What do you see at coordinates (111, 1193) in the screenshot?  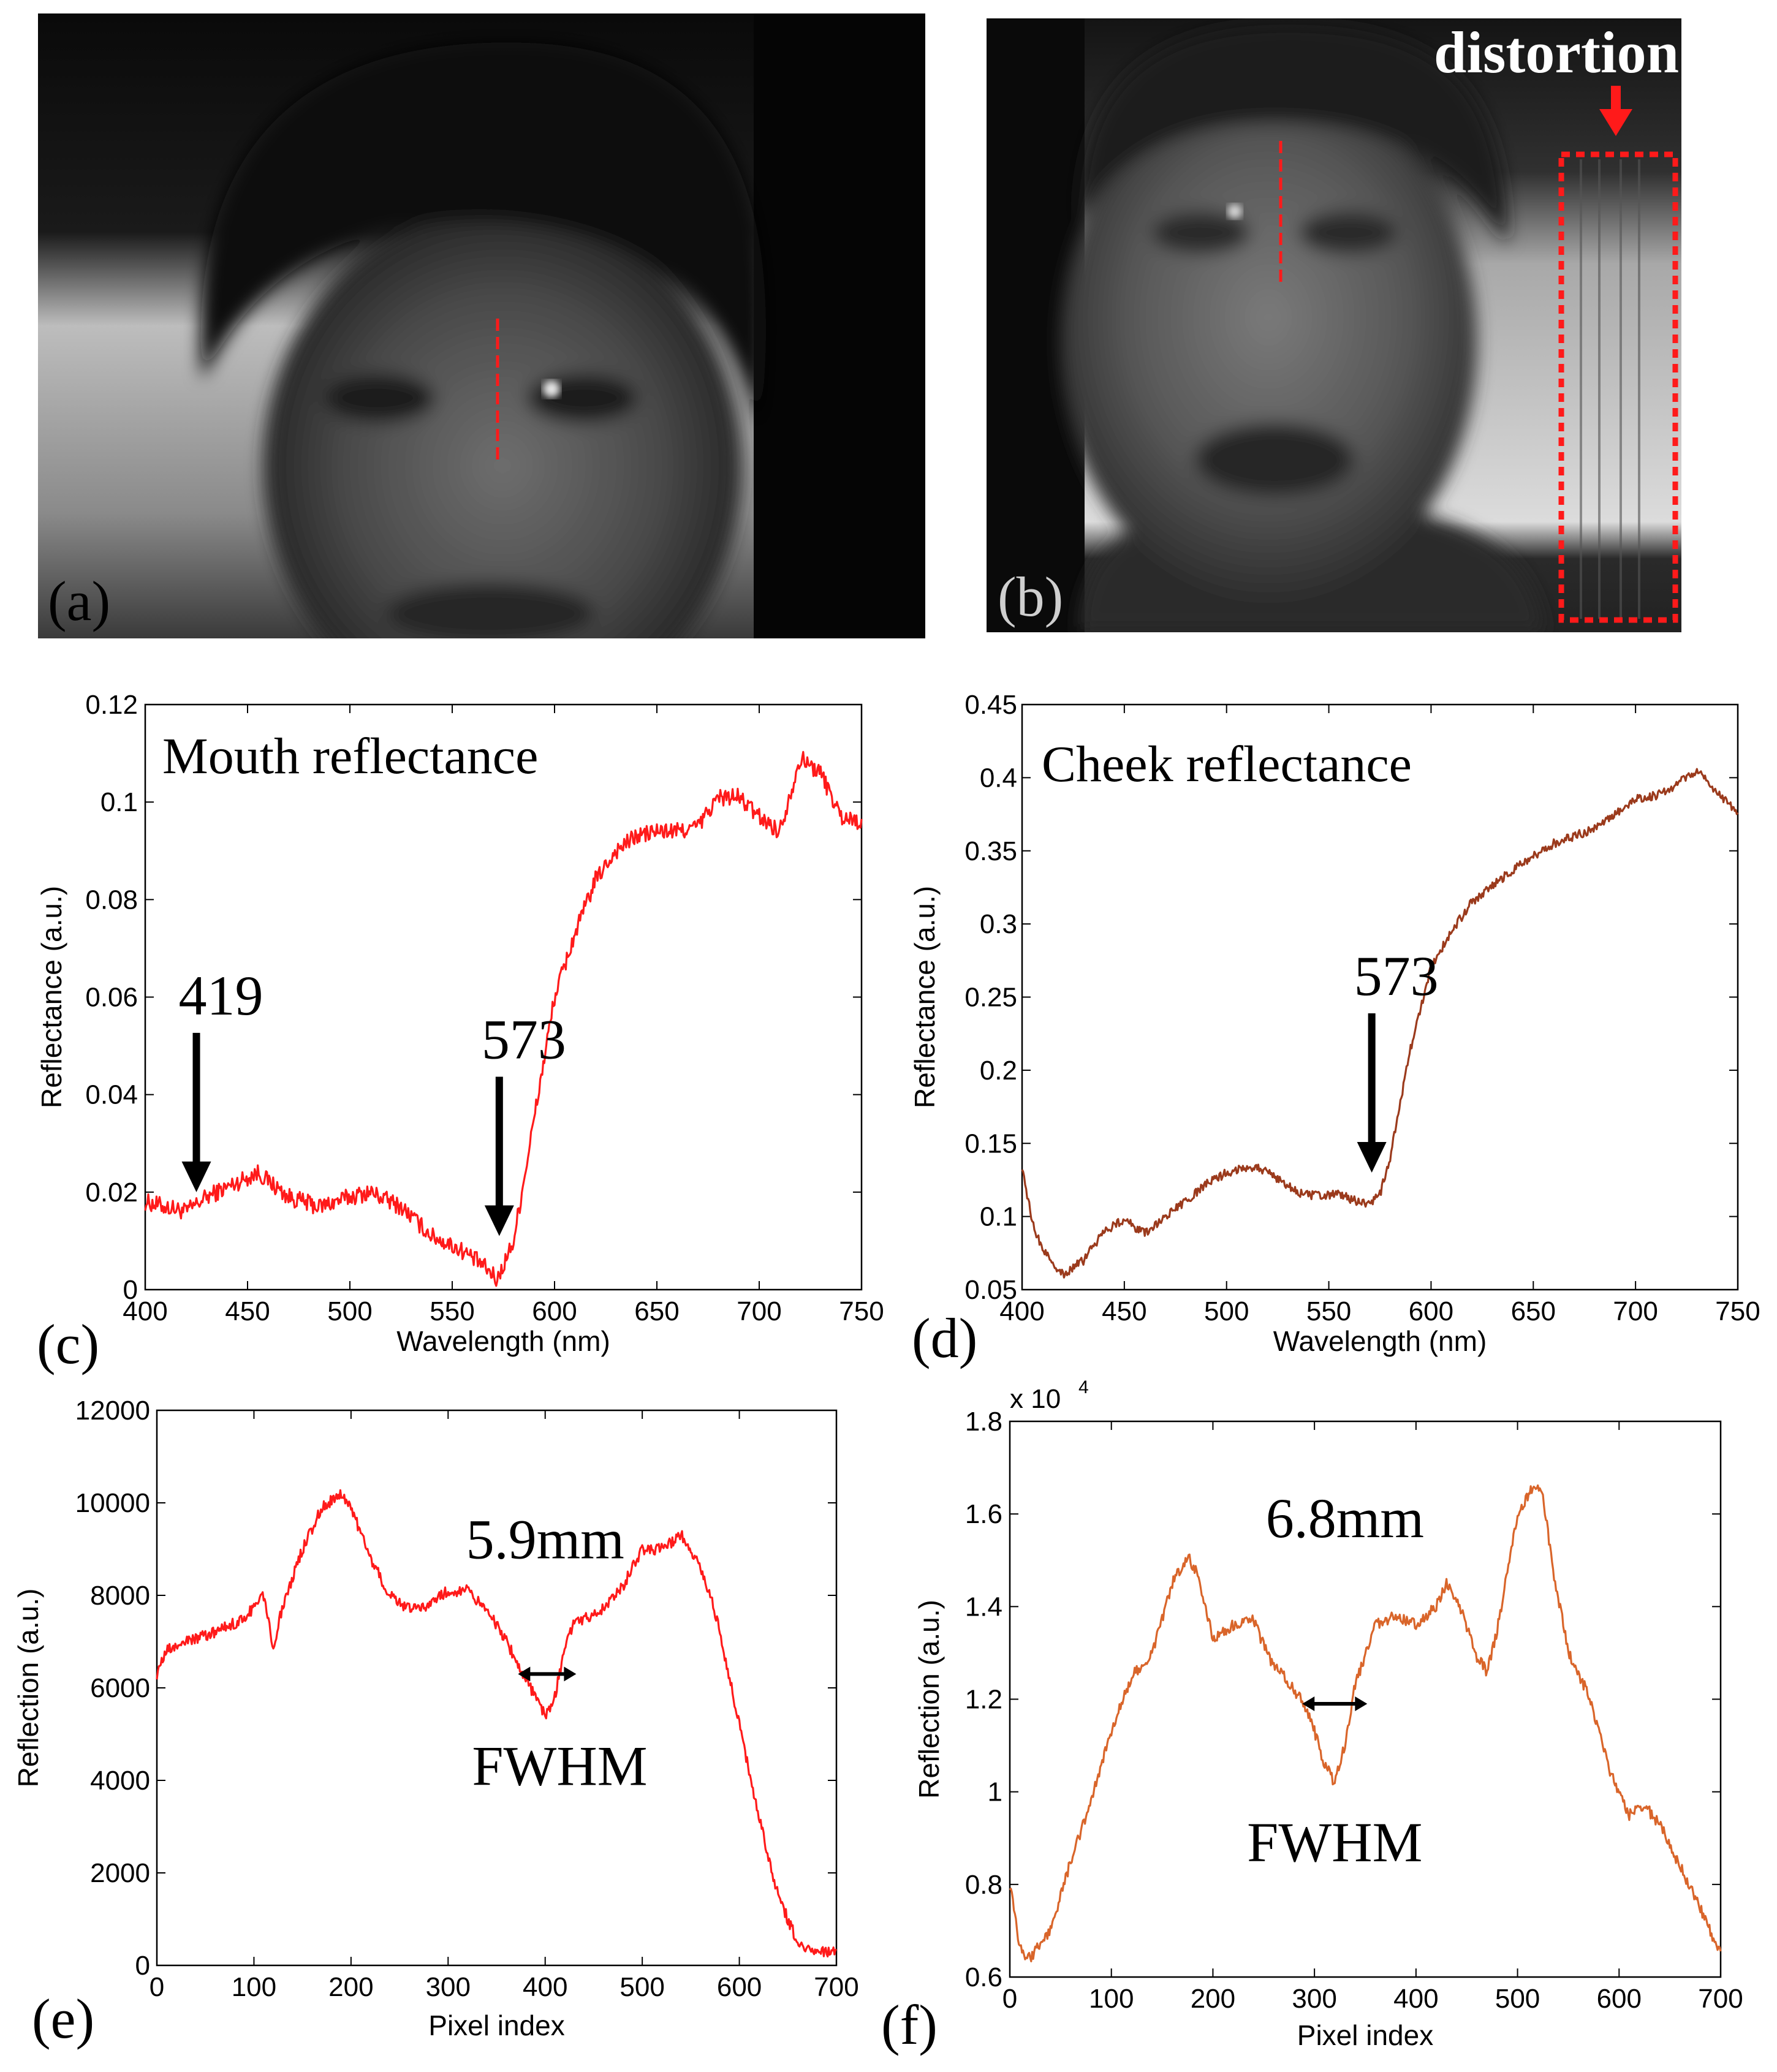 I see `y-tick-label: 0.02` at bounding box center [111, 1193].